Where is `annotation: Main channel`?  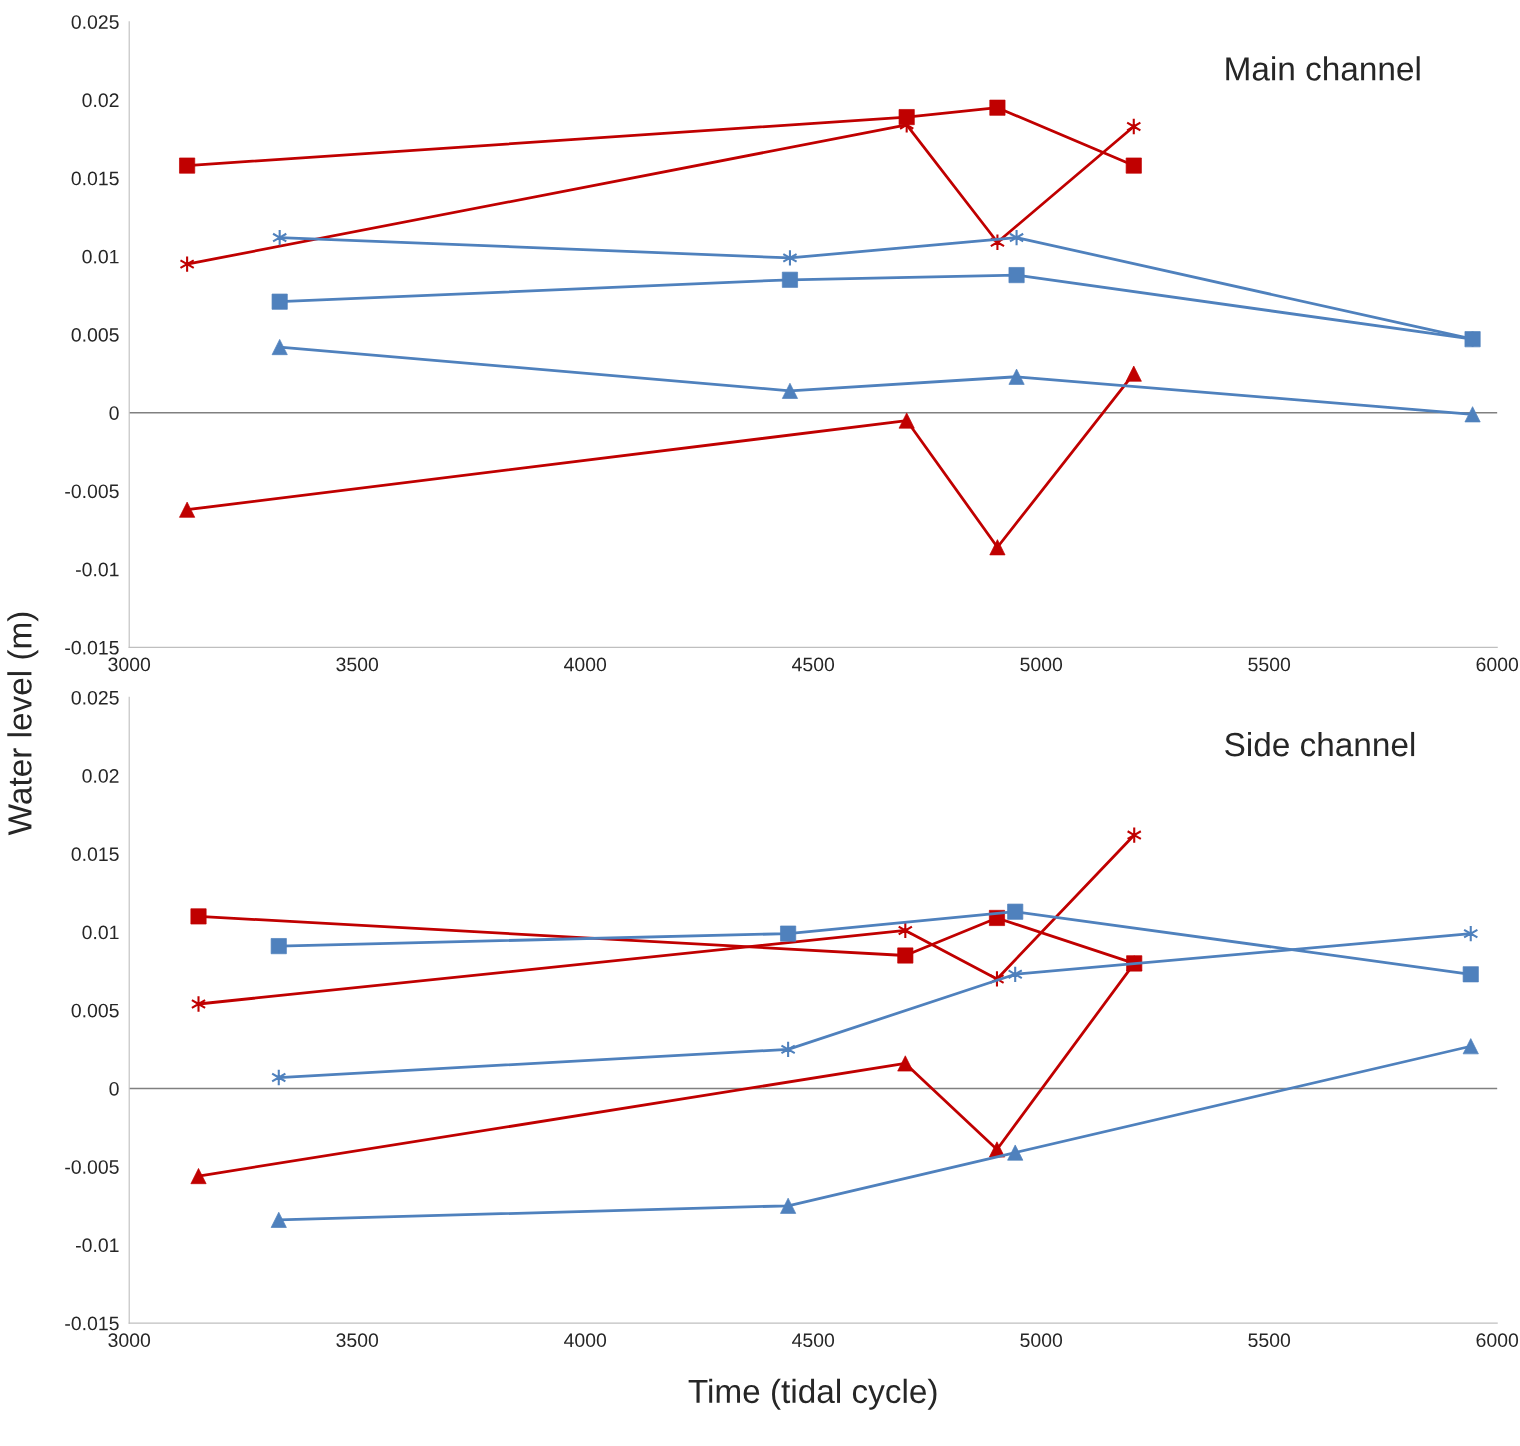
annotation: Main channel is located at coordinates (1323, 68).